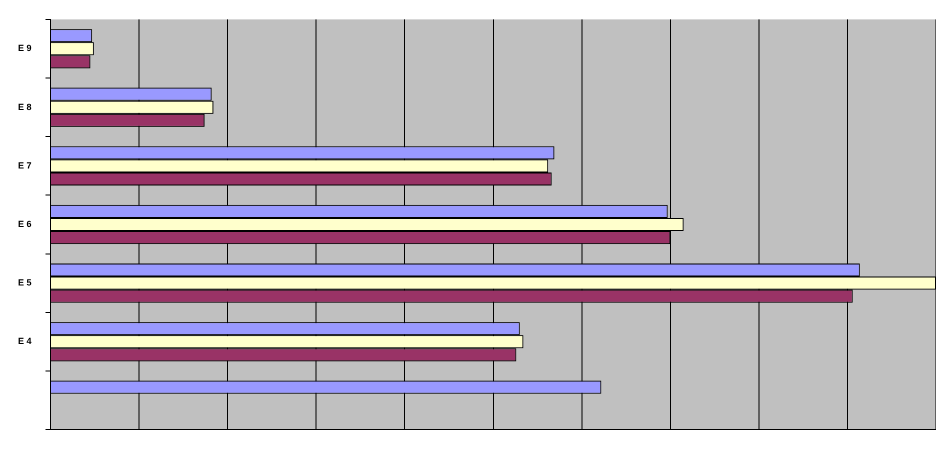  What do you see at coordinates (25, 341) in the screenshot?
I see `y-tick-label: E 4` at bounding box center [25, 341].